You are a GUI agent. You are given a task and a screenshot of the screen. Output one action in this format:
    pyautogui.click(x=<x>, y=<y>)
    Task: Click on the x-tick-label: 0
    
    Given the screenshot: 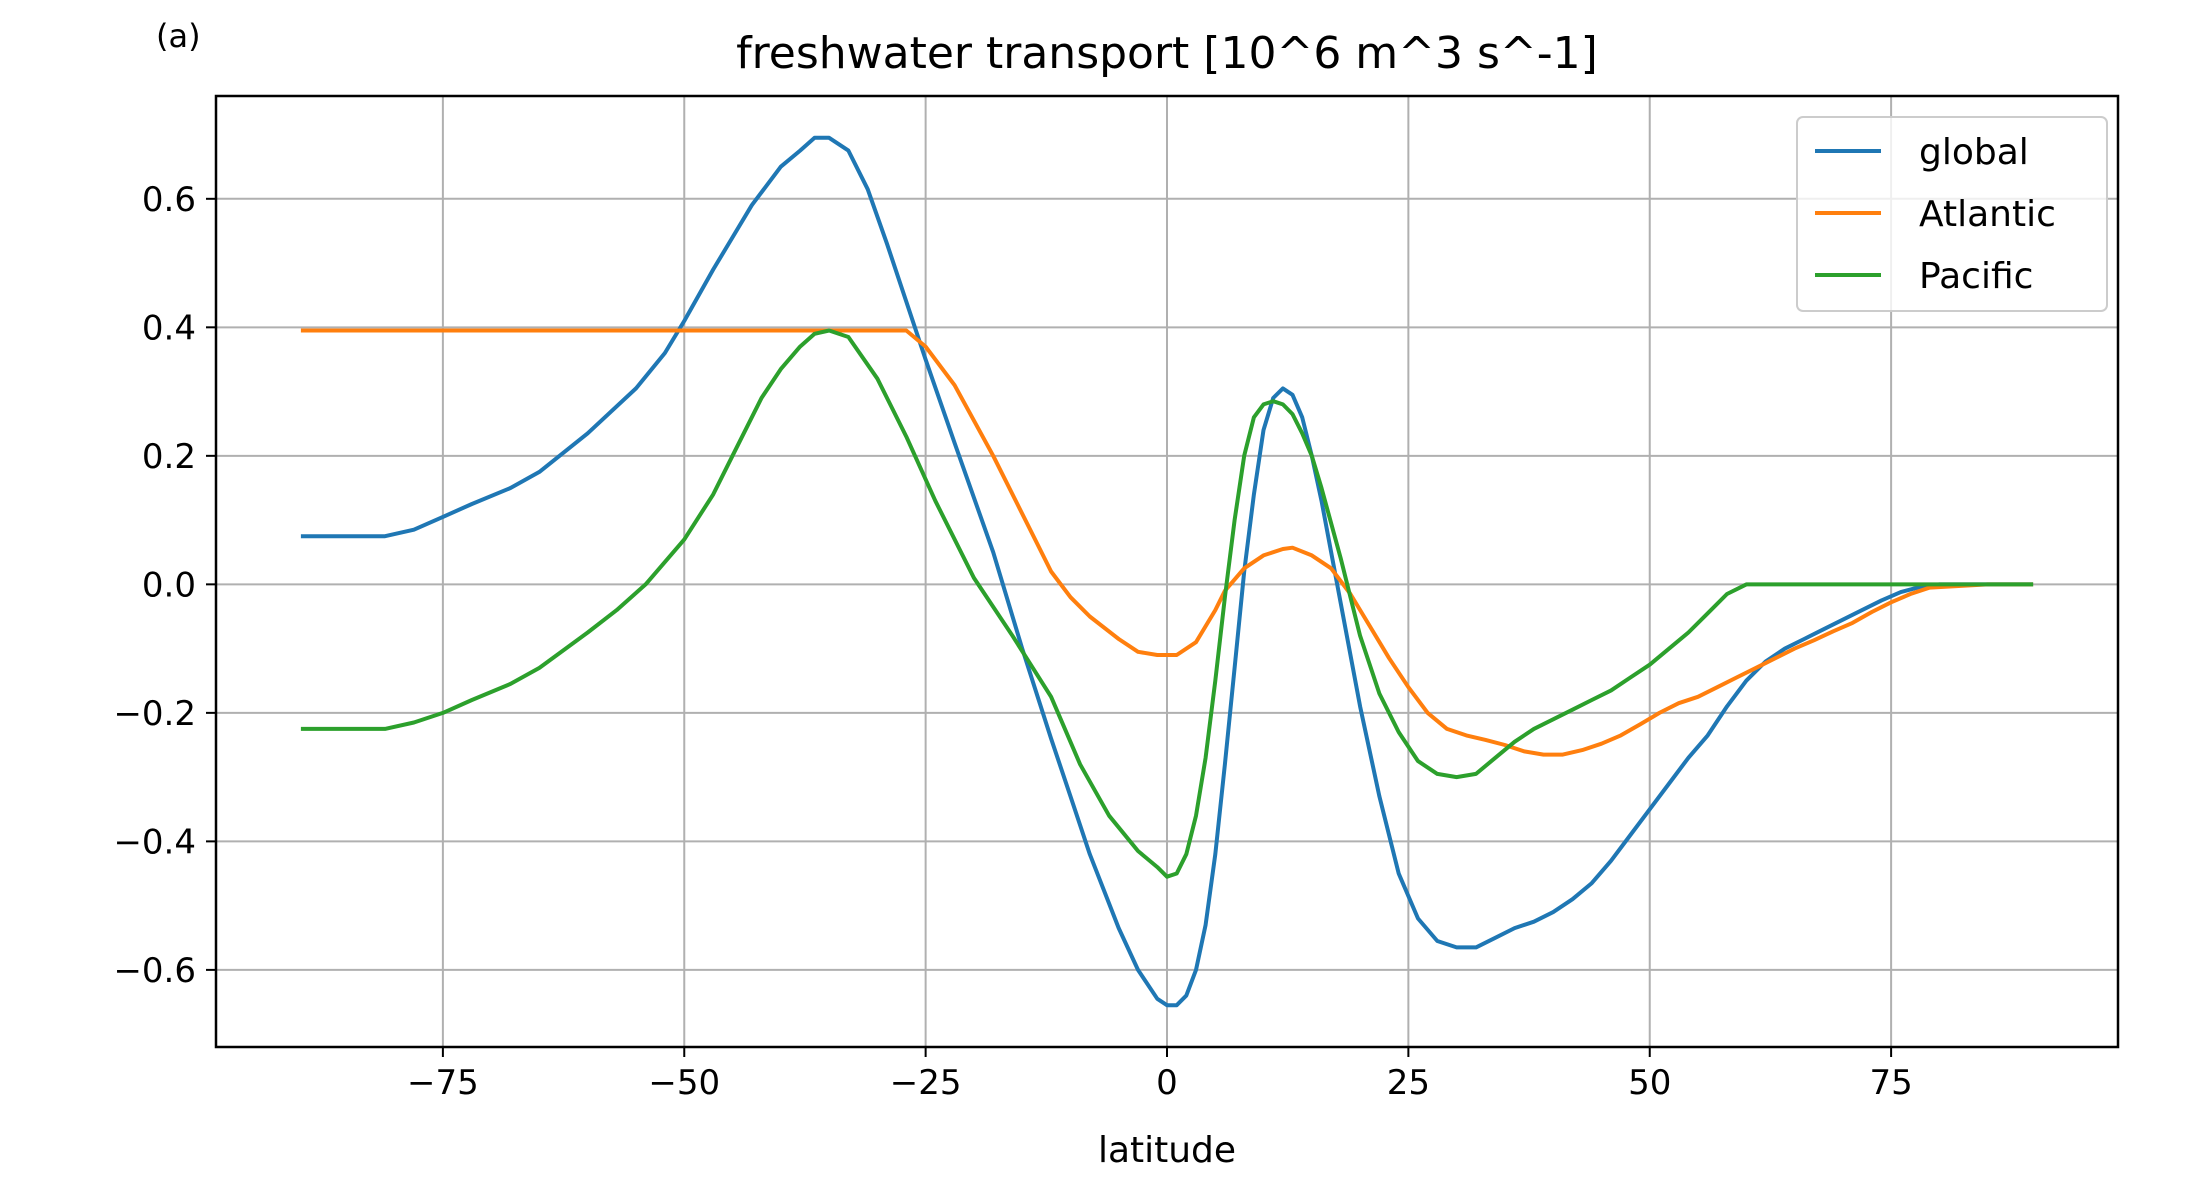 What is the action you would take?
    pyautogui.click(x=1167, y=1083)
    